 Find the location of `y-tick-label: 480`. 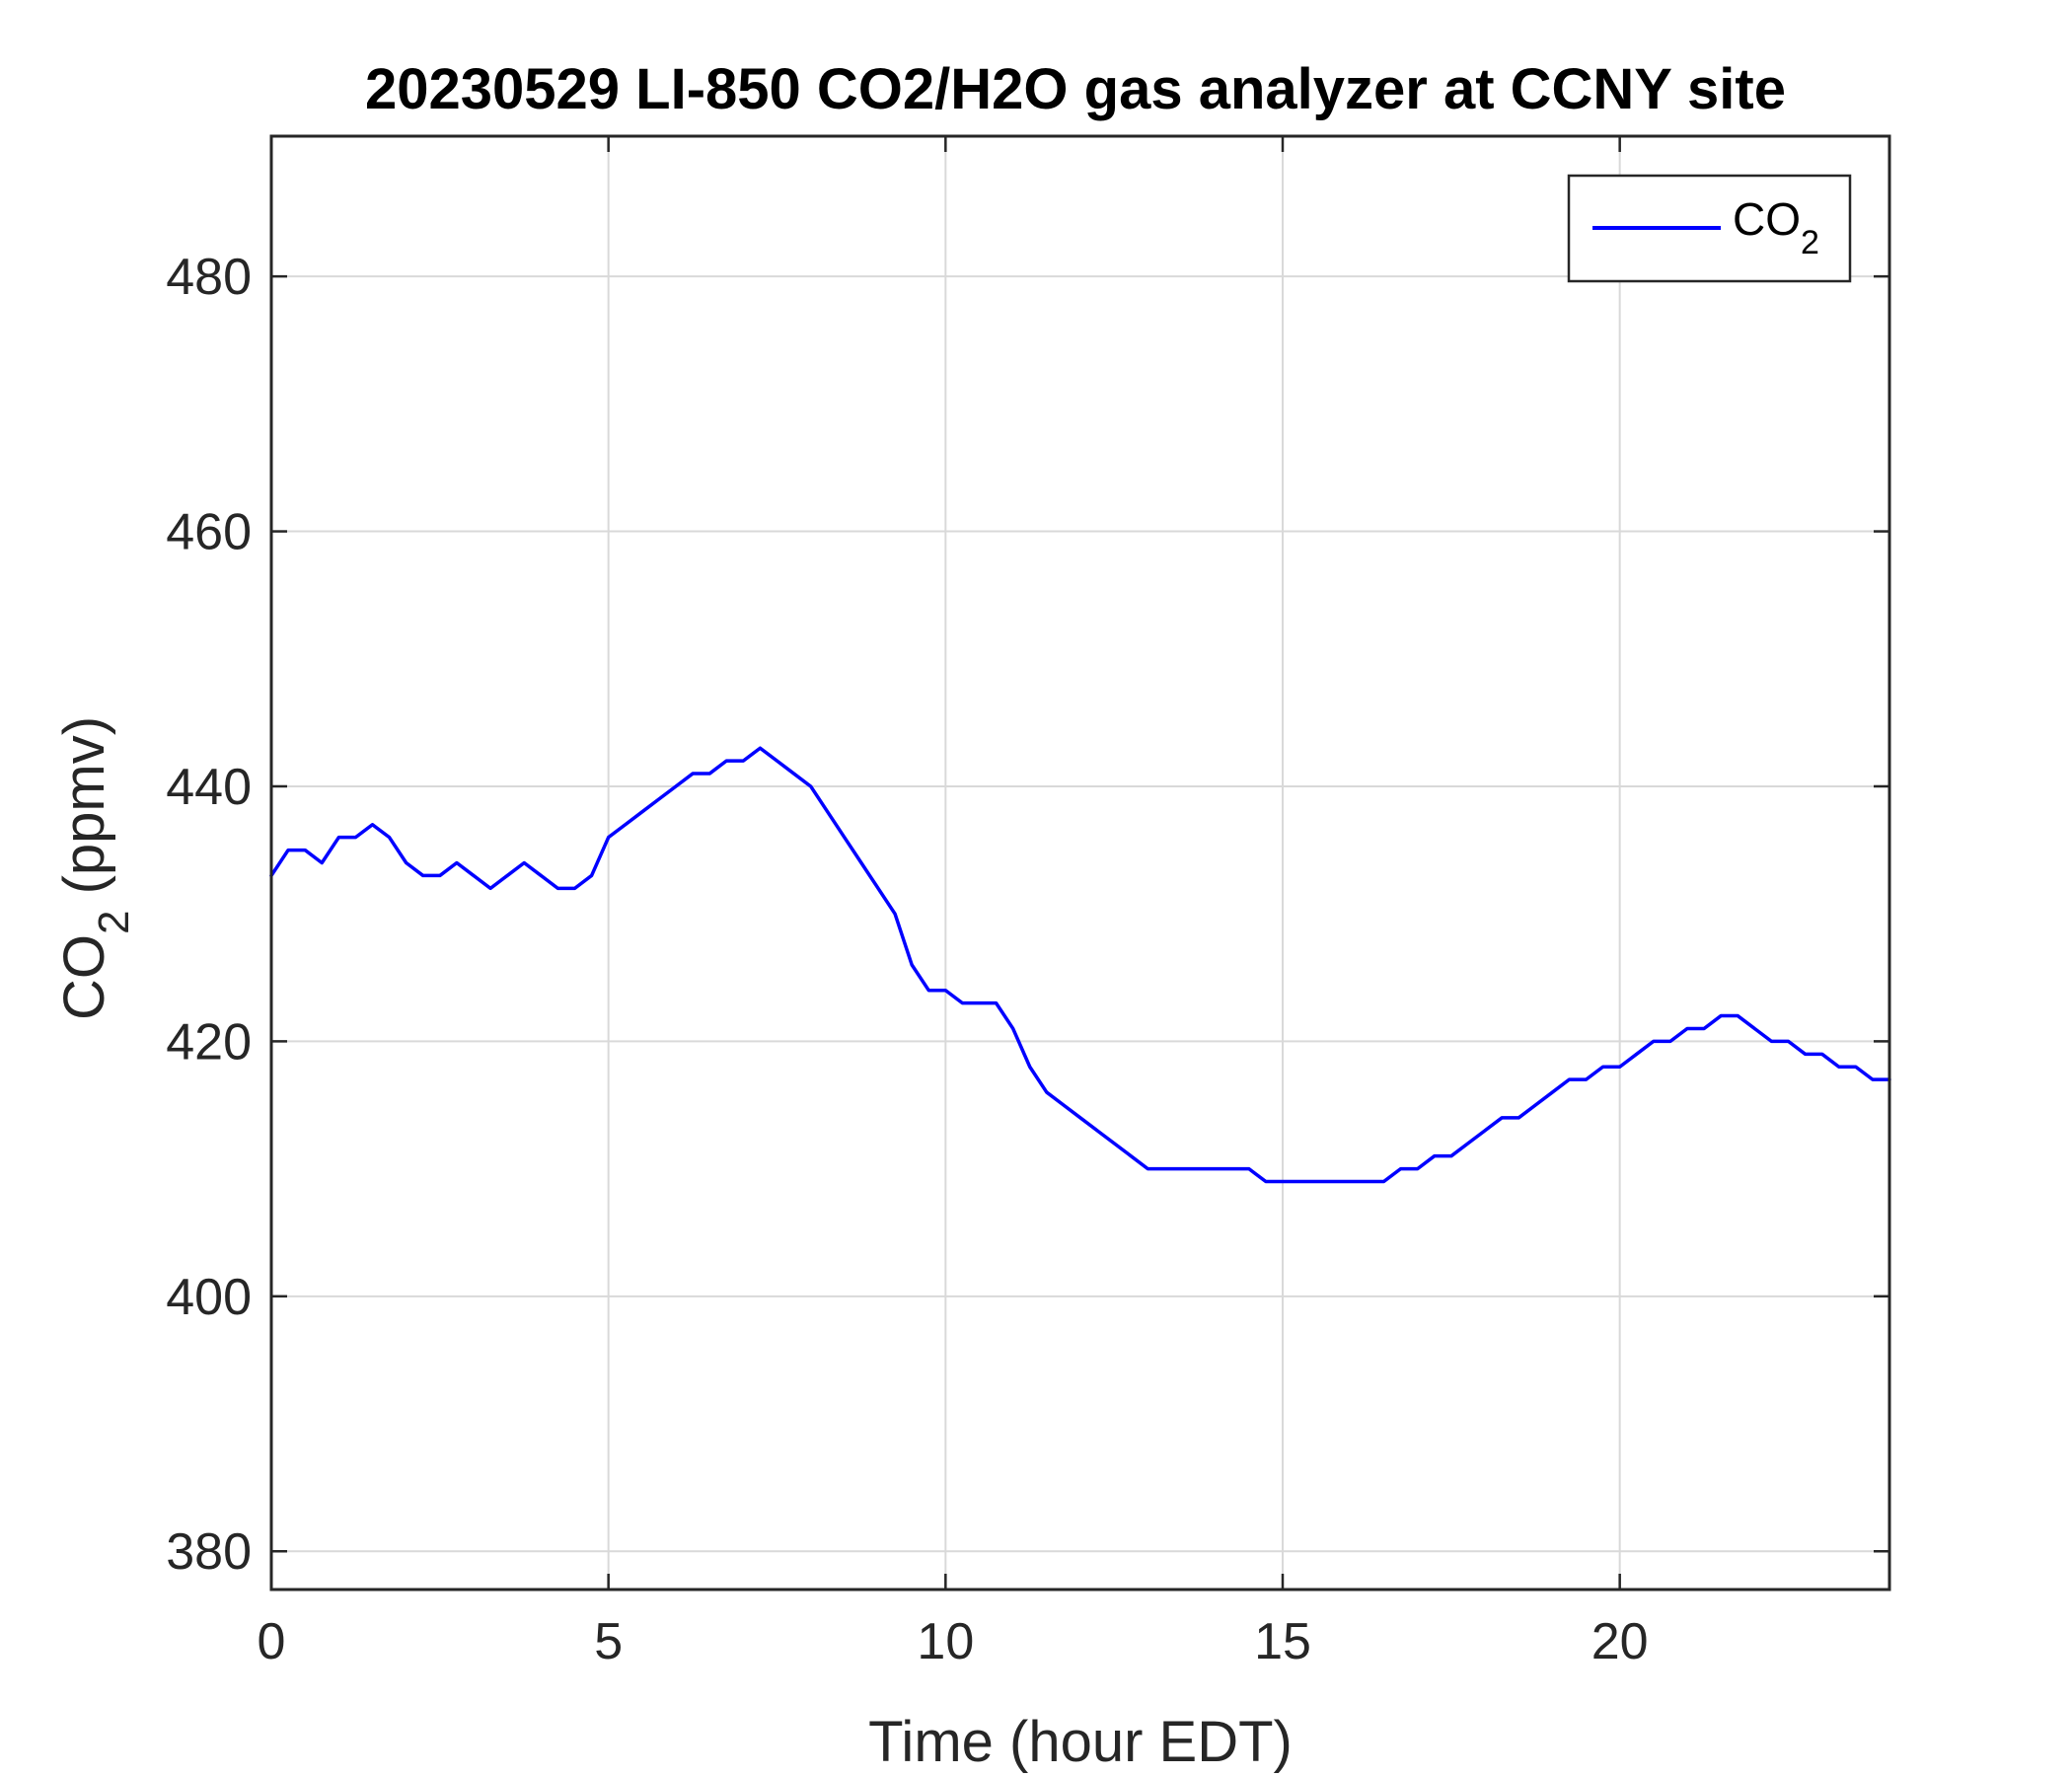

y-tick-label: 480 is located at coordinates (209, 277).